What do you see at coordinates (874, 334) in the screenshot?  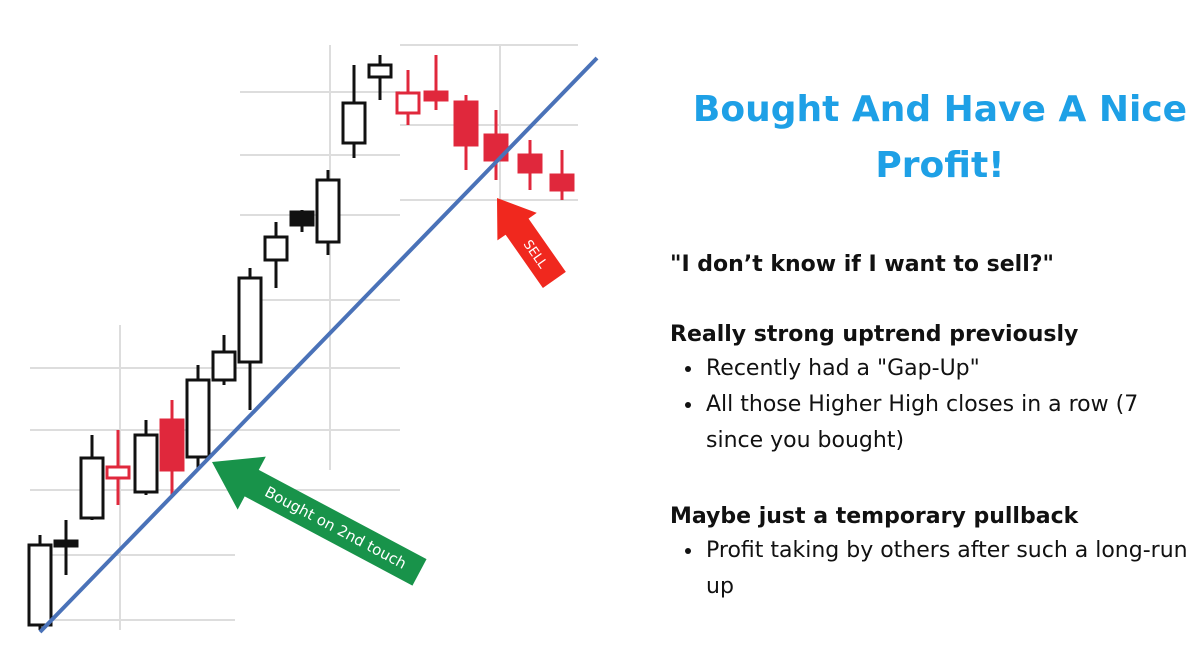 I see `section-heading: Really strong uptrend previously` at bounding box center [874, 334].